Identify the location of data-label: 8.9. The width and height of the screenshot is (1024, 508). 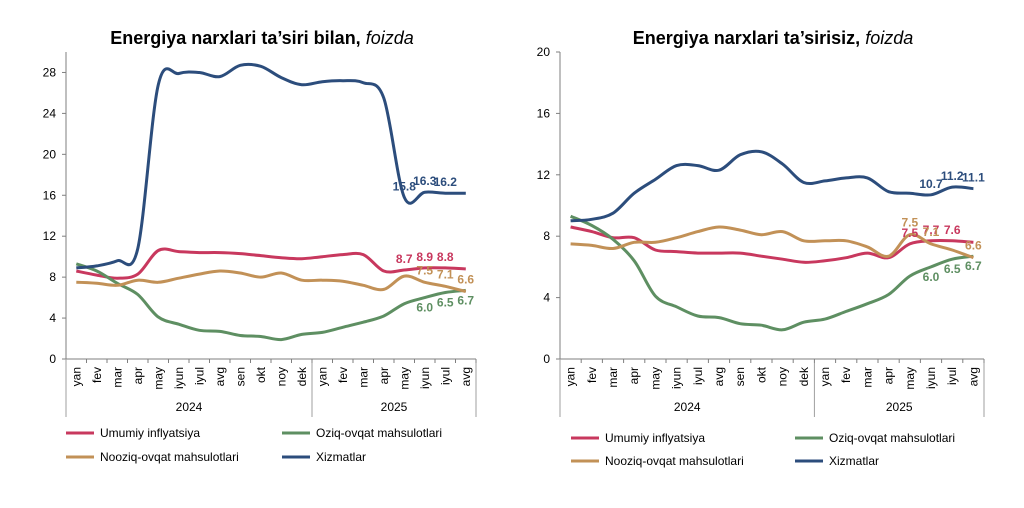
(424, 257).